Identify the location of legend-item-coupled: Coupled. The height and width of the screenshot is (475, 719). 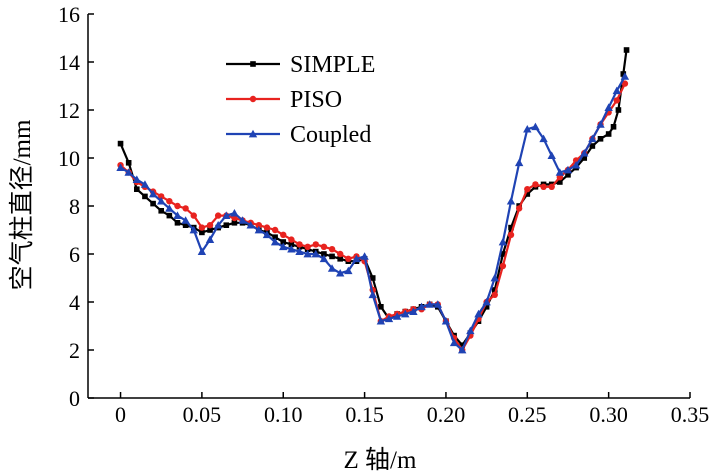
(298, 135).